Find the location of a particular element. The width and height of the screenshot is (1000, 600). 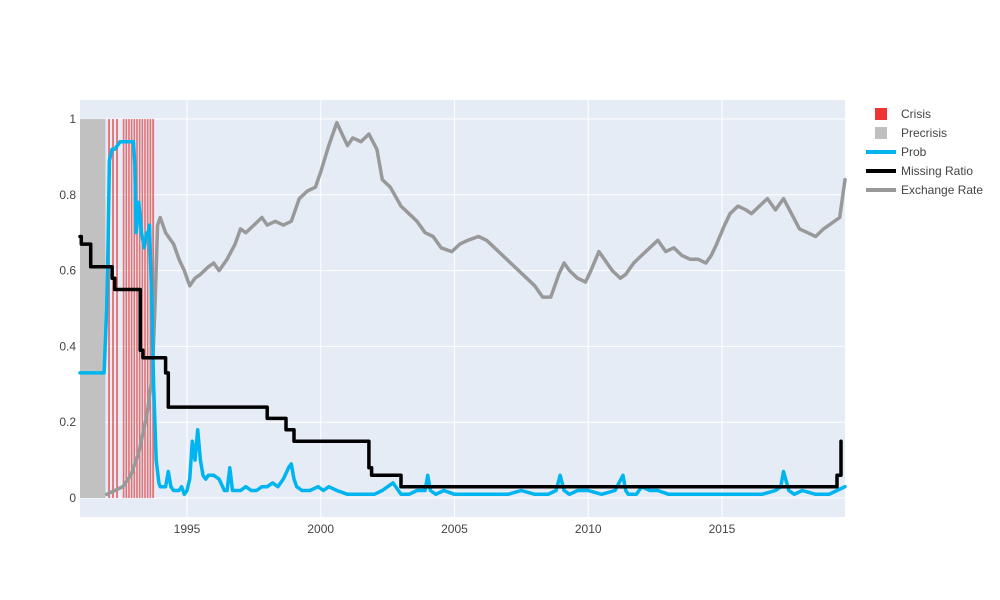

legend-label: Crisis is located at coordinates (916, 114).